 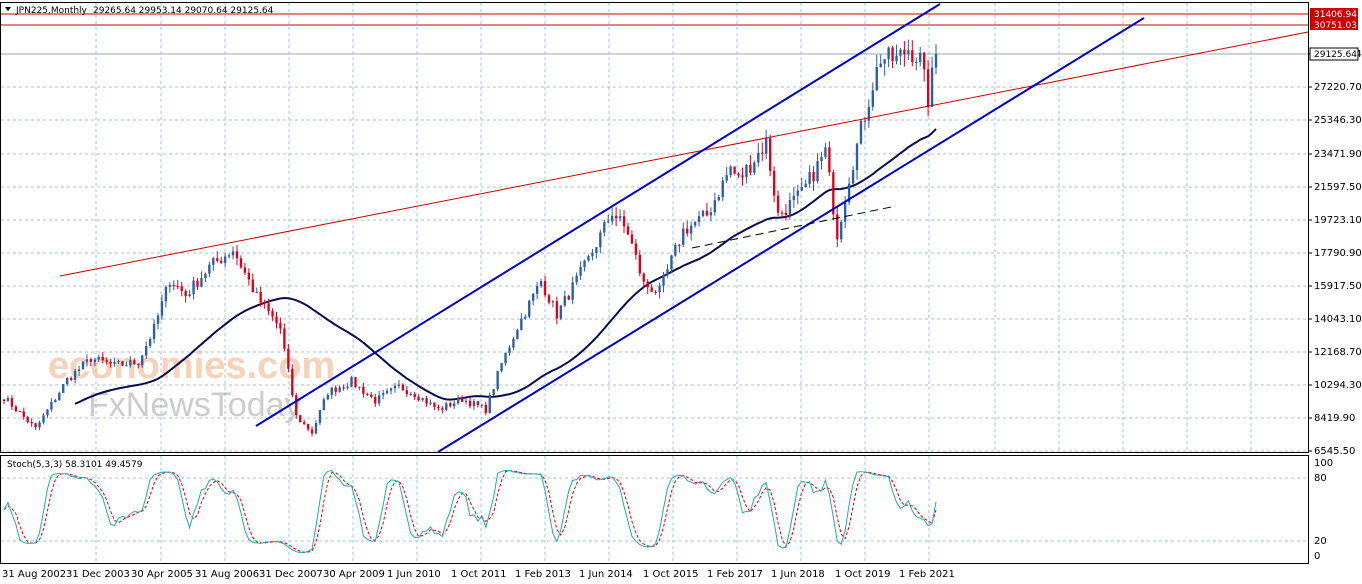 I want to click on price-tick-label: 17790.90, so click(x=1338, y=253).